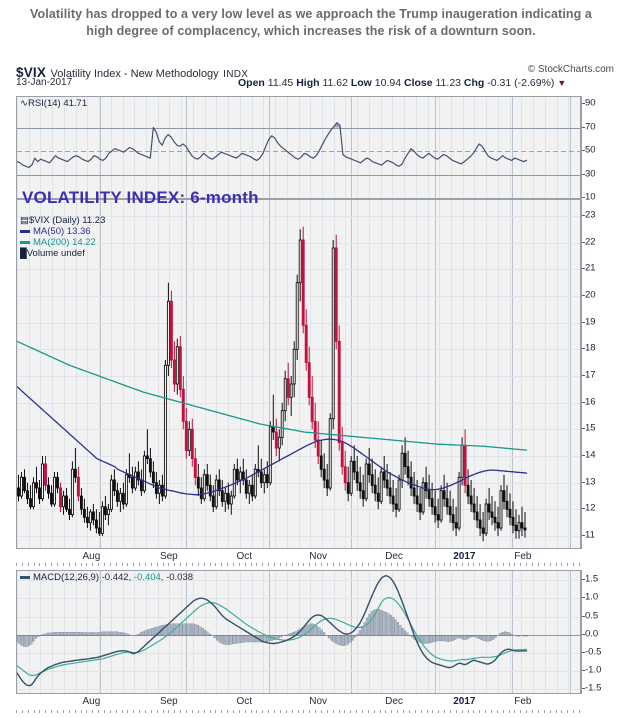 The width and height of the screenshot is (622, 718). Describe the element at coordinates (598, 374) in the screenshot. I see `price-y-axis: 23 22 21 20 19 18 17 16 15 14 13 12 11` at that location.